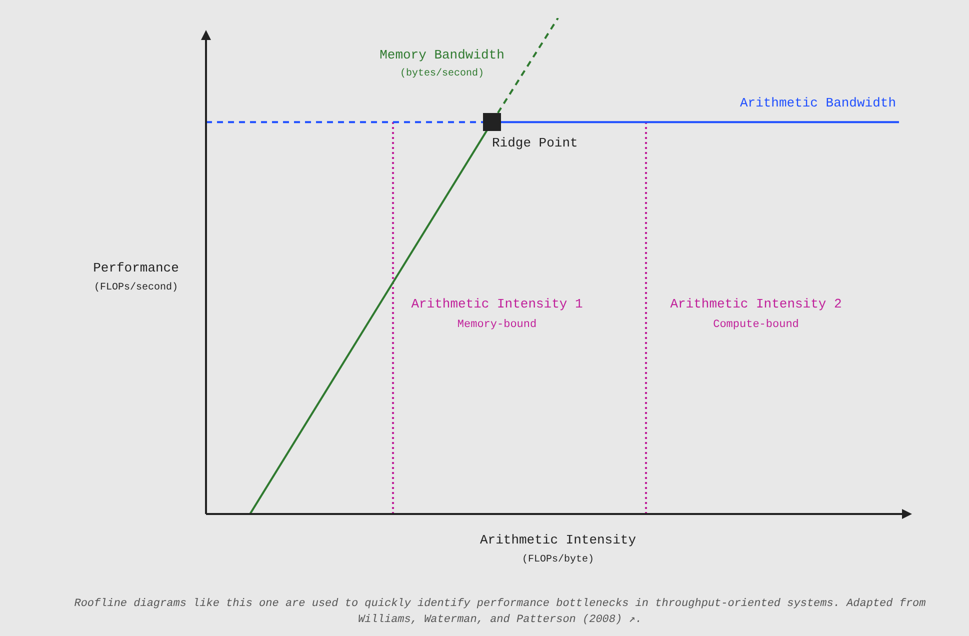  Describe the element at coordinates (756, 304) in the screenshot. I see `annotation: Arithmetic Intensity 2` at that location.